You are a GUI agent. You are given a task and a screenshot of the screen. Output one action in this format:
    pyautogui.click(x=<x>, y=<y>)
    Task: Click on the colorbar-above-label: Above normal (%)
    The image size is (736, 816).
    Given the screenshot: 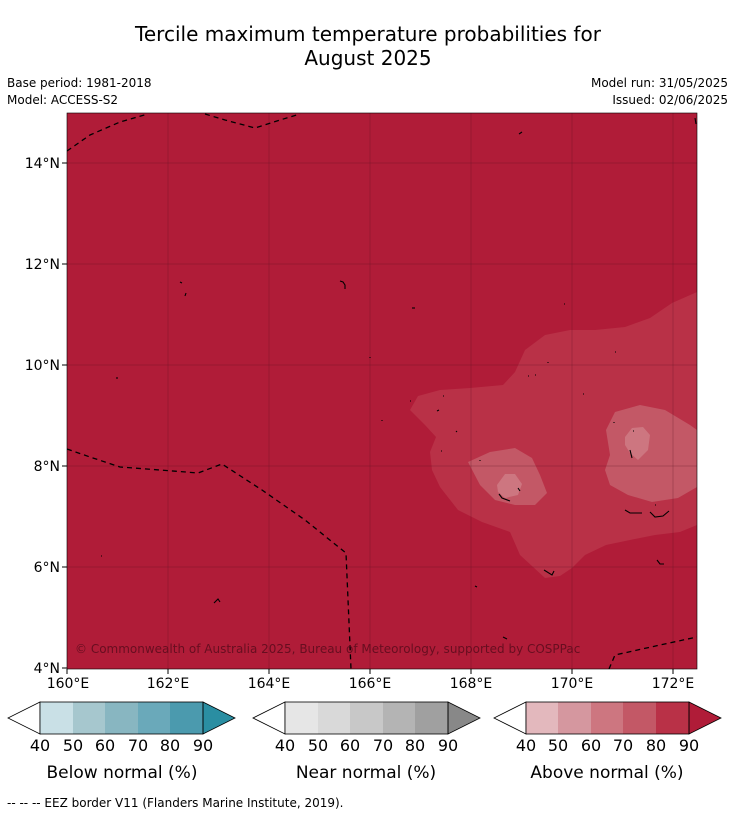 What is the action you would take?
    pyautogui.click(x=606, y=773)
    